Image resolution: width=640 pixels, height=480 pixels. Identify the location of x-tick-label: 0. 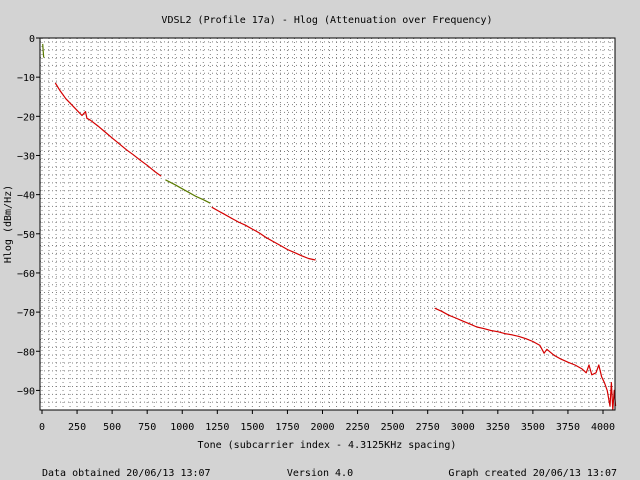
(42, 427).